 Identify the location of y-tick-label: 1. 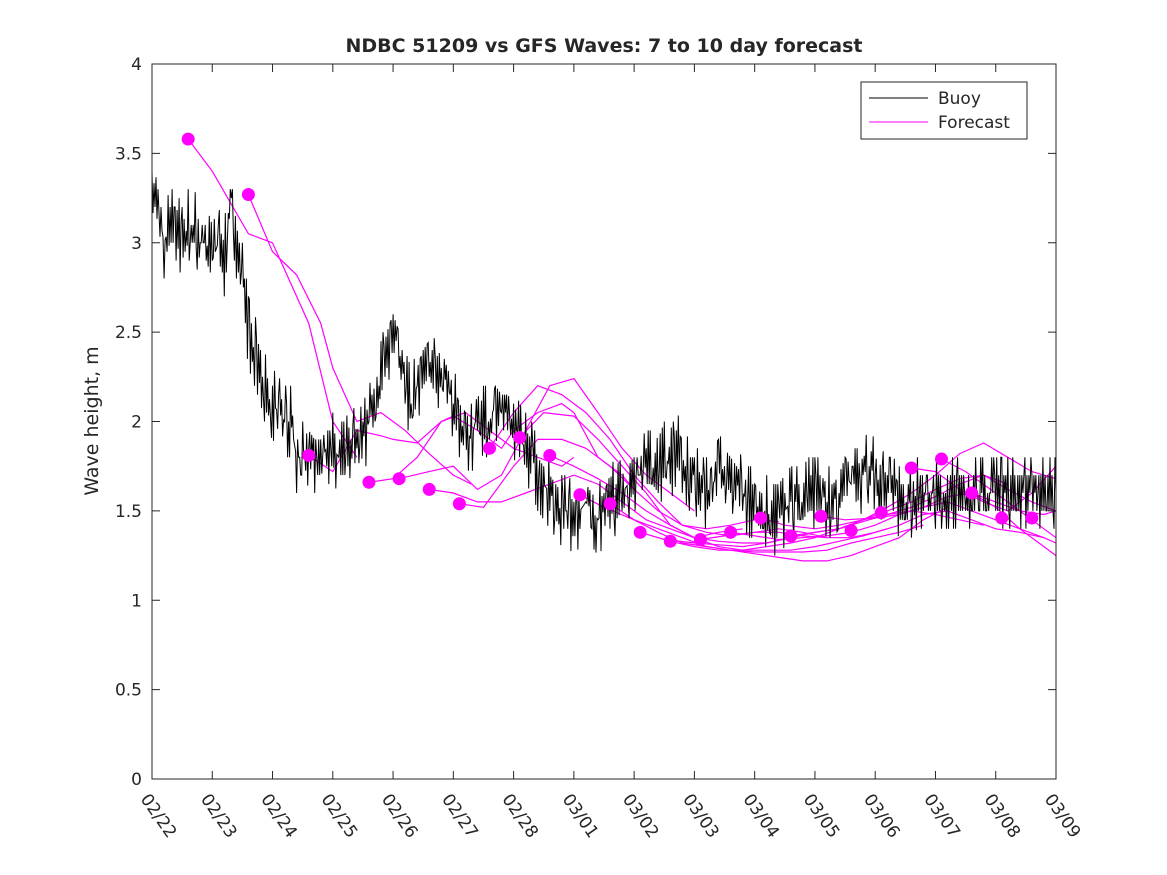
(136, 601).